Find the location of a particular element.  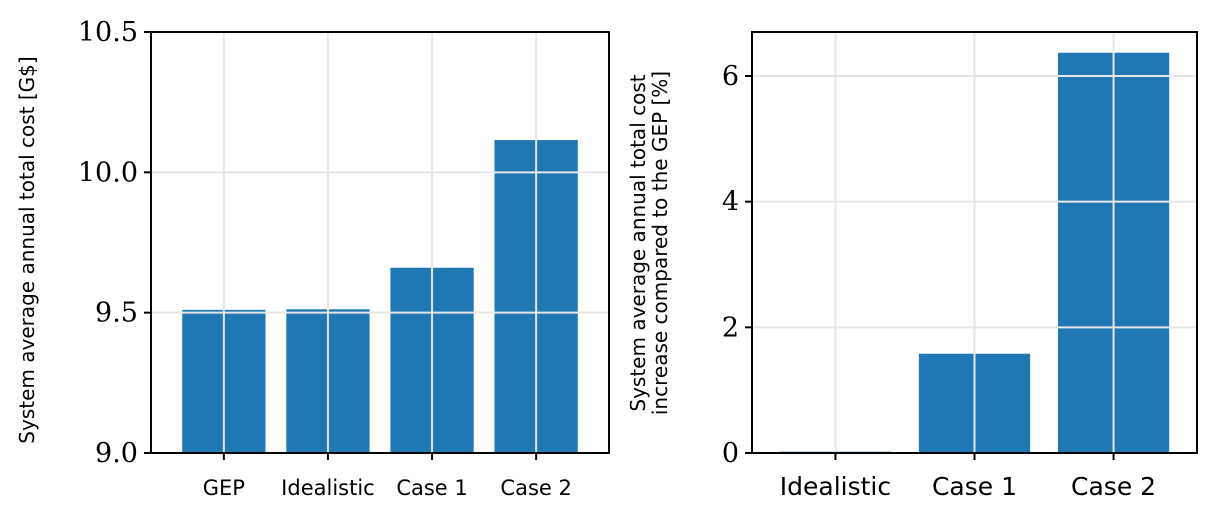

right-y-axis-label-line-1: System average annual total cost is located at coordinates (638, 242).